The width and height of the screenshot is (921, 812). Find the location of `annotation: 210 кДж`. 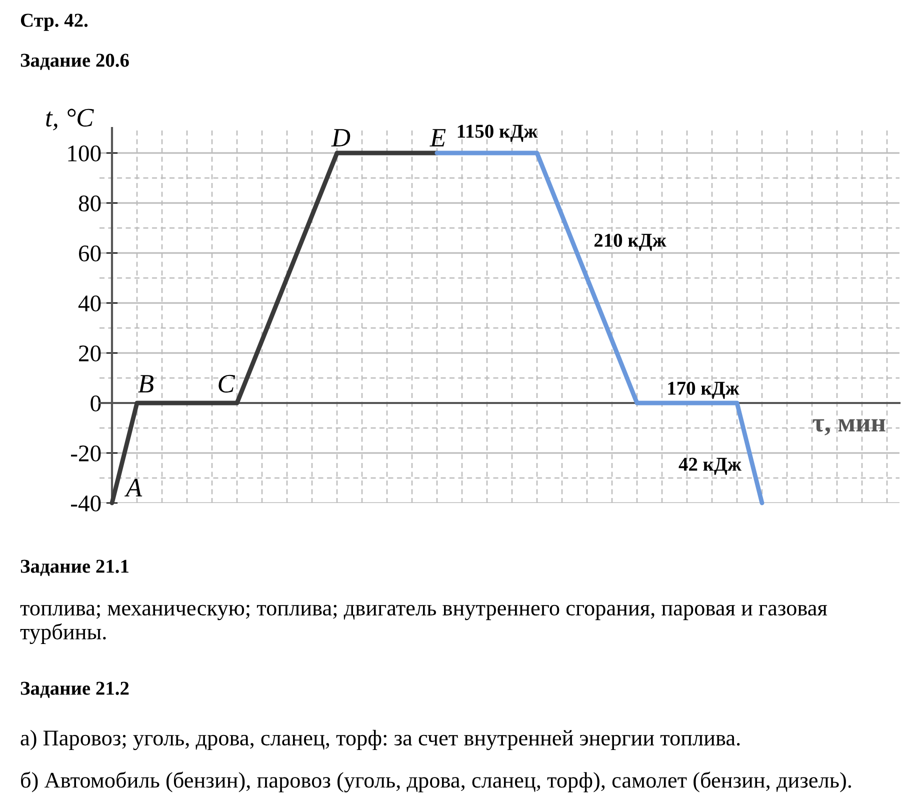

annotation: 210 кДж is located at coordinates (630, 242).